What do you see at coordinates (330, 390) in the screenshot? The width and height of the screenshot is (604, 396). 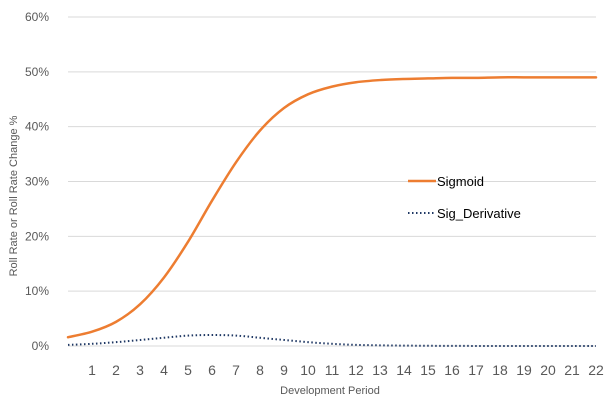 I see `x-axis-title: Development Period` at bounding box center [330, 390].